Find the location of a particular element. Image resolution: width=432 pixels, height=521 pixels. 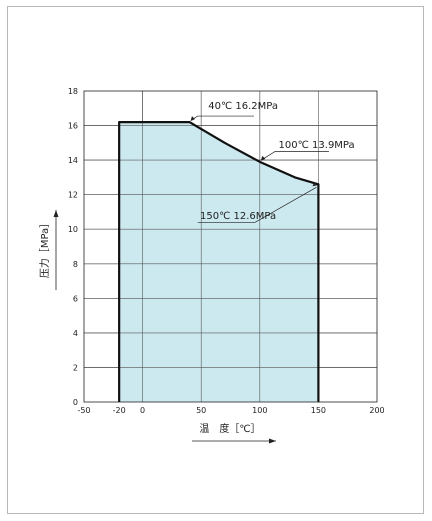

x-axis-arrow-head is located at coordinates (272, 441).